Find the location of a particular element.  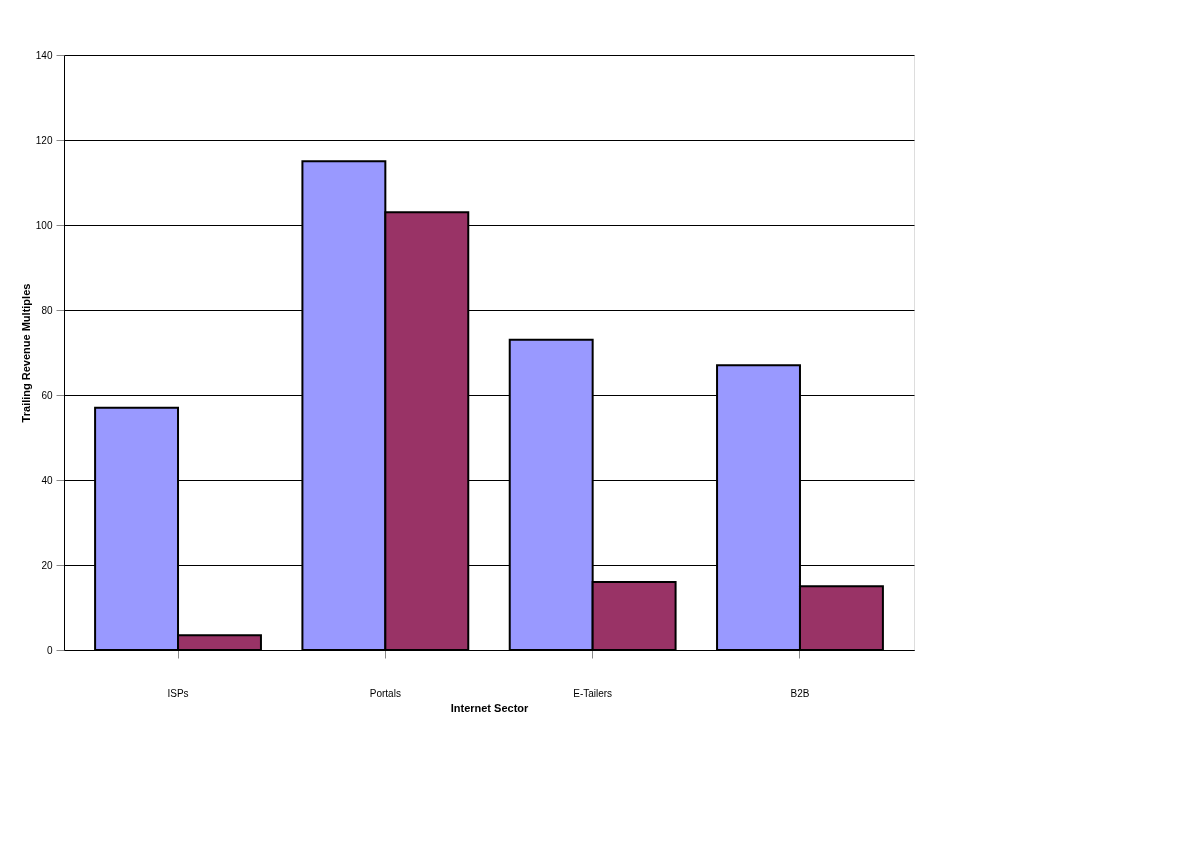

x-tick-label: Portals is located at coordinates (385, 693).